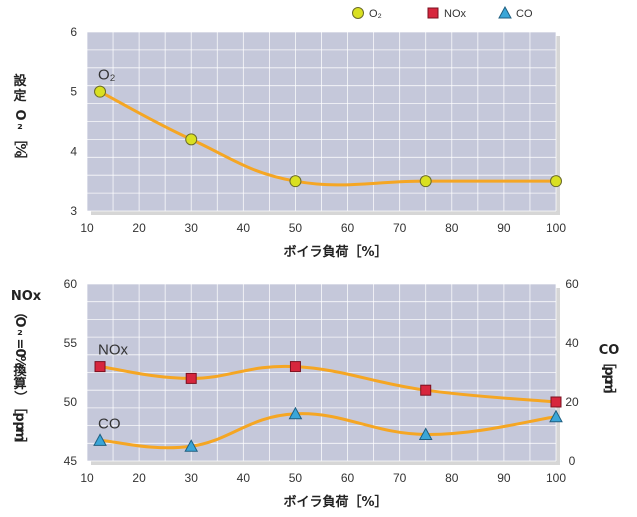 The width and height of the screenshot is (637, 517). I want to click on legend-label: CO, so click(524, 14).